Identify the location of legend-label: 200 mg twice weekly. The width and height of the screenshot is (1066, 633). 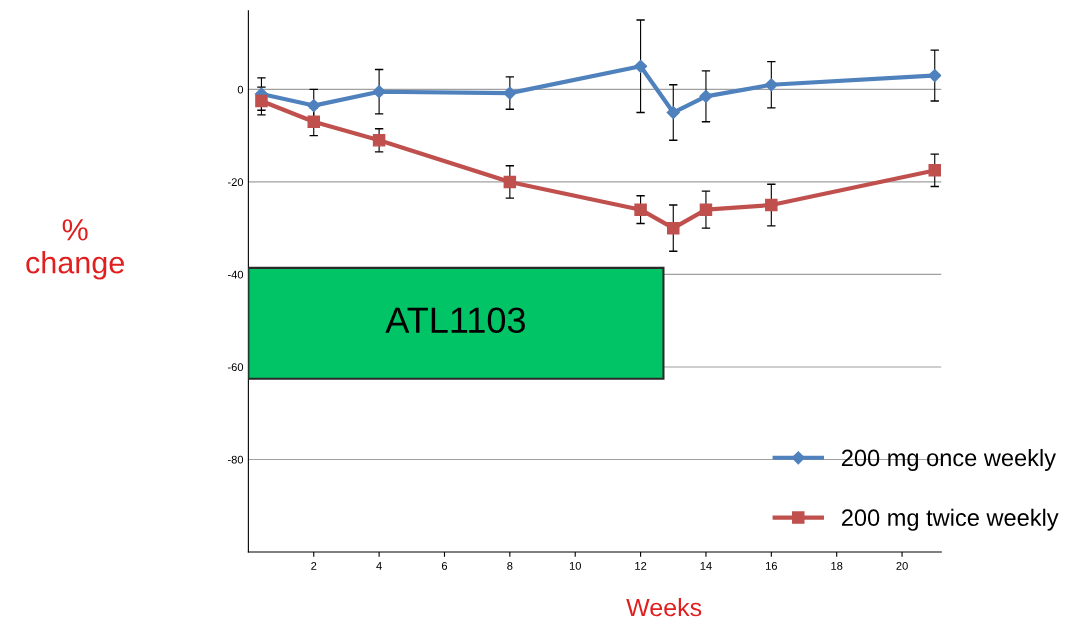
(950, 519).